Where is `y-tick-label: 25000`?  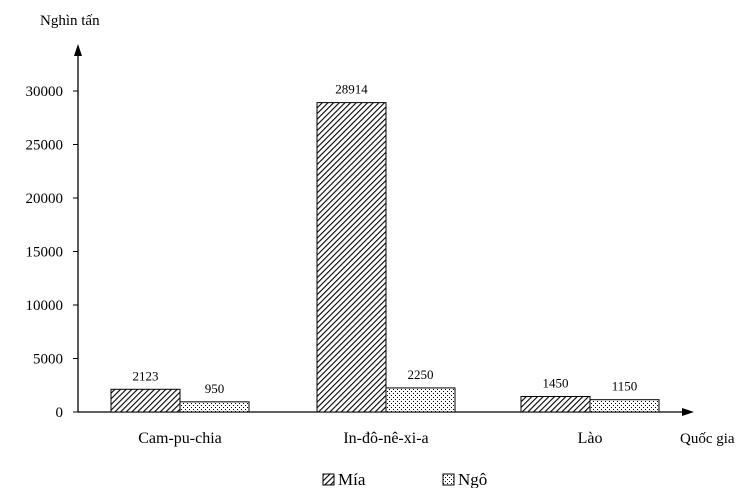 y-tick-label: 25000 is located at coordinates (45, 146).